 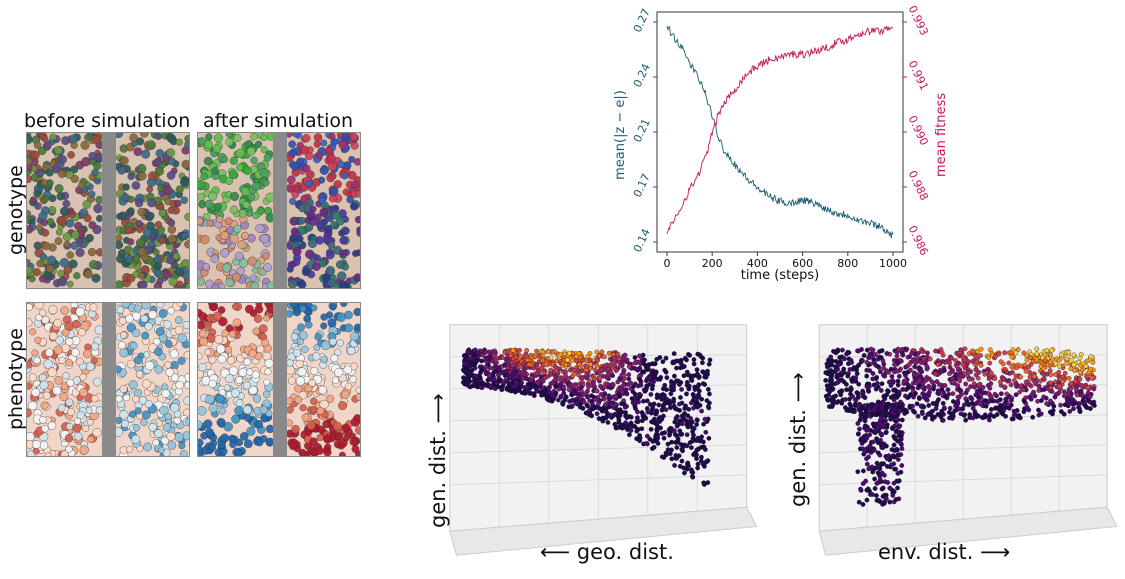 What do you see at coordinates (620, 135) in the screenshot?
I see `left-axis-label: mean(|z − e|)` at bounding box center [620, 135].